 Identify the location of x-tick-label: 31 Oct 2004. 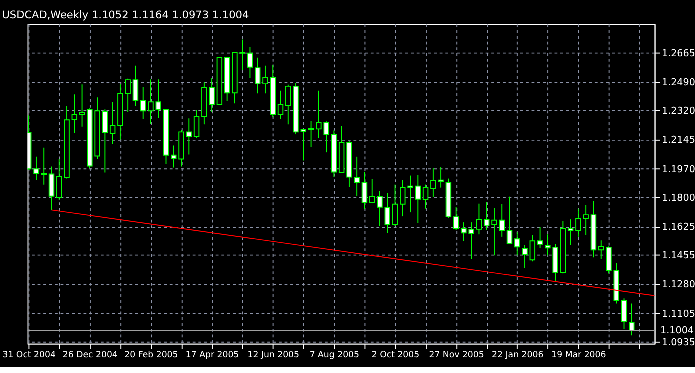
(29, 355).